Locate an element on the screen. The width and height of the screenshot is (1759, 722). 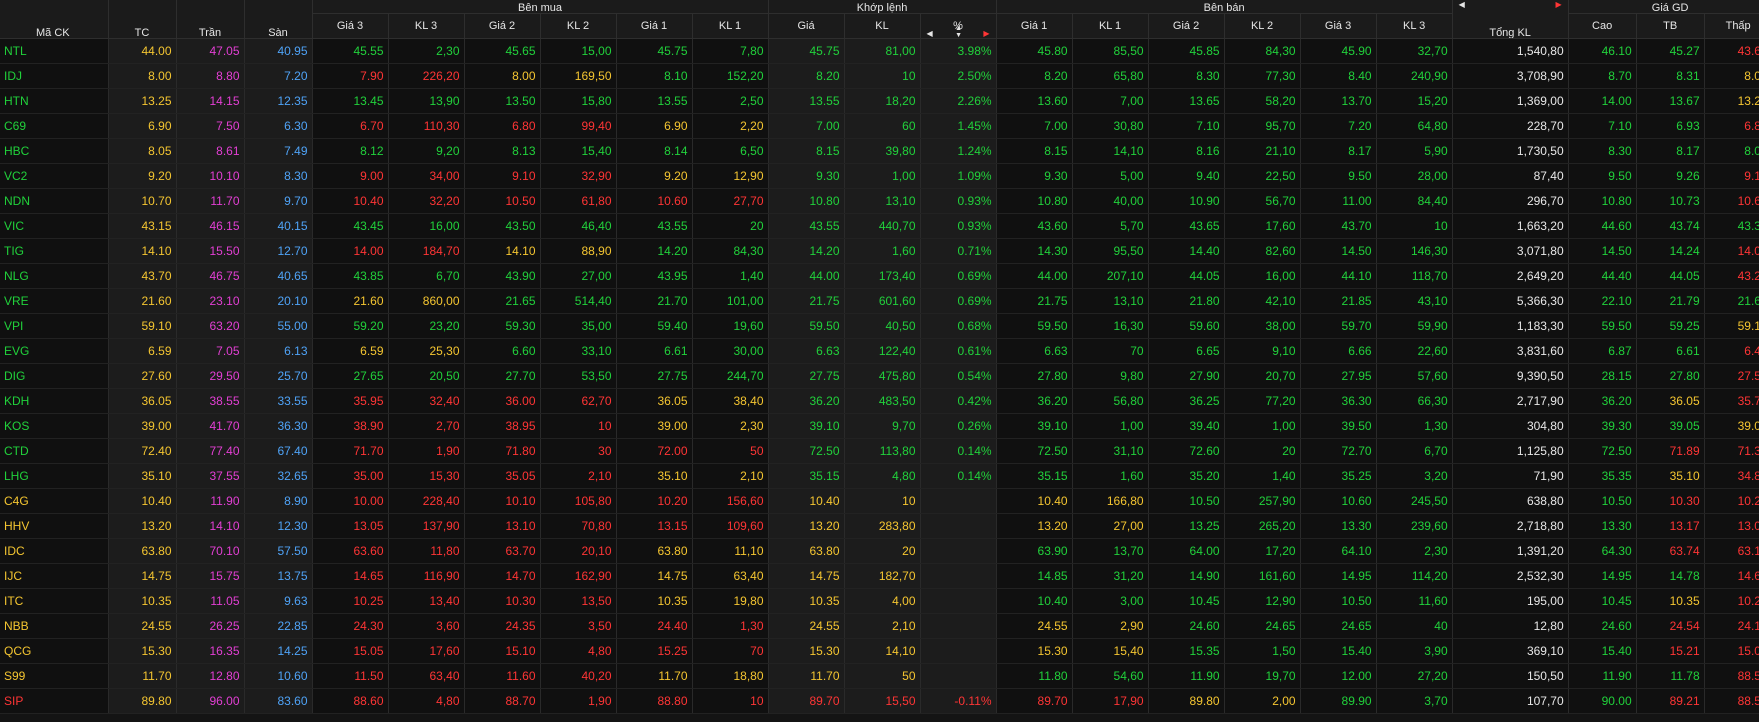
header-floor: Sàn is located at coordinates (278, 19).